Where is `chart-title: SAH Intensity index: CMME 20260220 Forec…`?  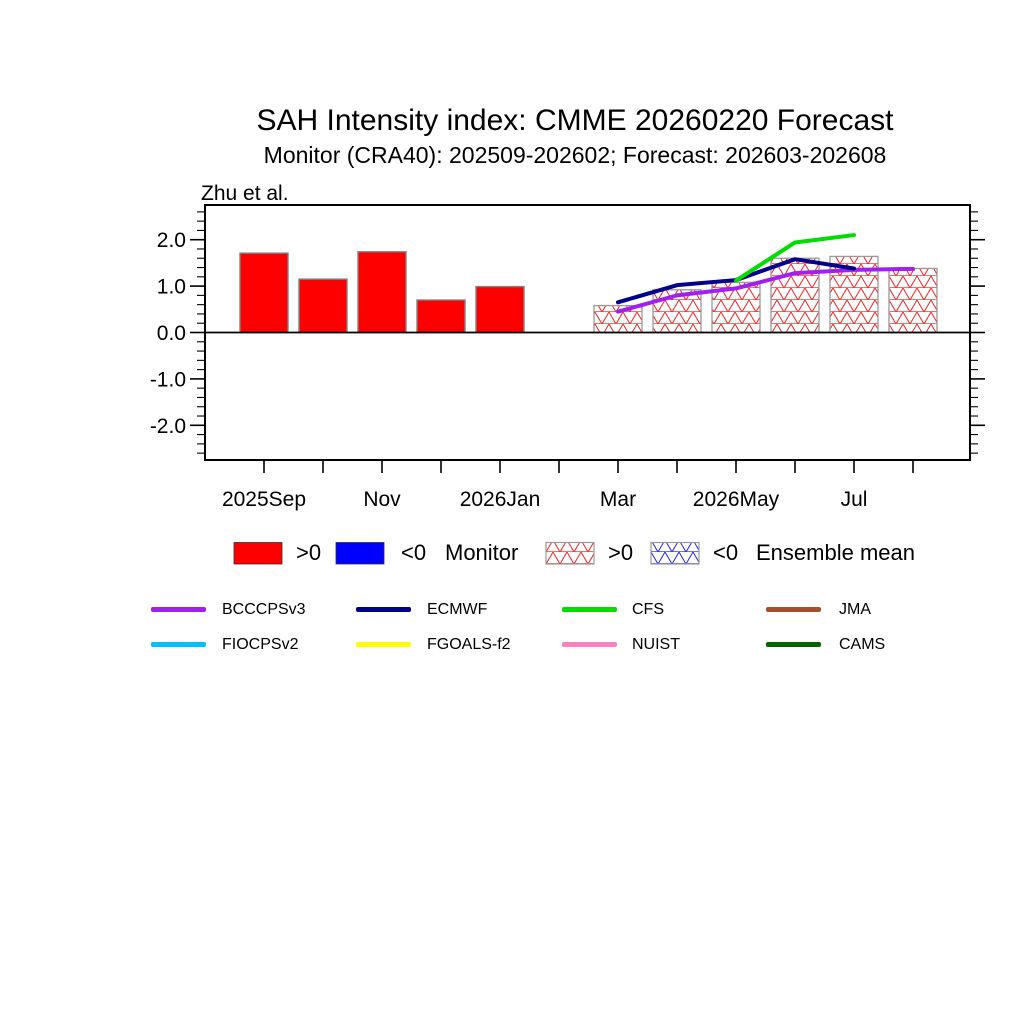
chart-title: SAH Intensity index: CMME 20260220 Forec… is located at coordinates (575, 120).